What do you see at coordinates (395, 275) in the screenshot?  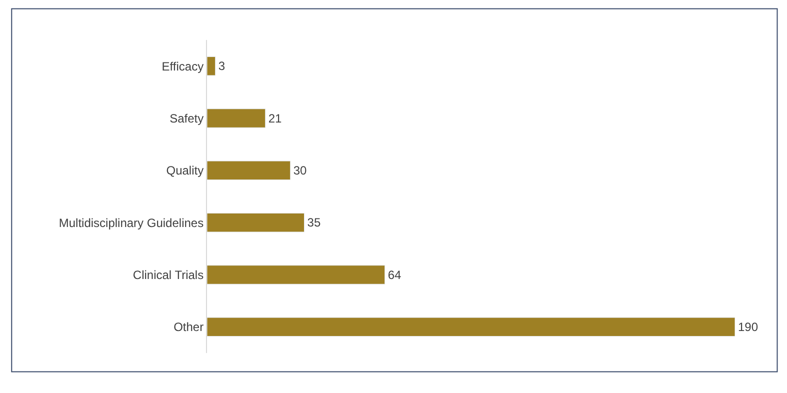 I see `data-label: 64` at bounding box center [395, 275].